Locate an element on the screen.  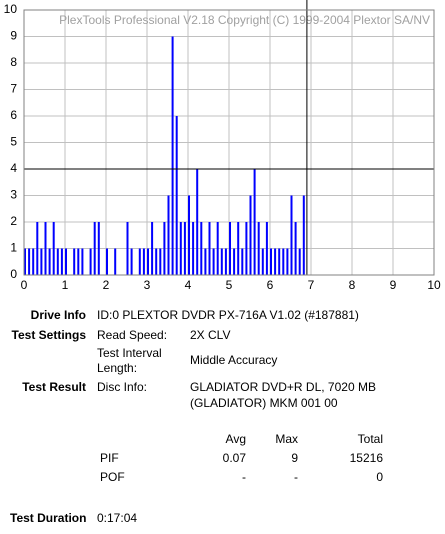
y-tick-label: 0 is located at coordinates (13, 274).